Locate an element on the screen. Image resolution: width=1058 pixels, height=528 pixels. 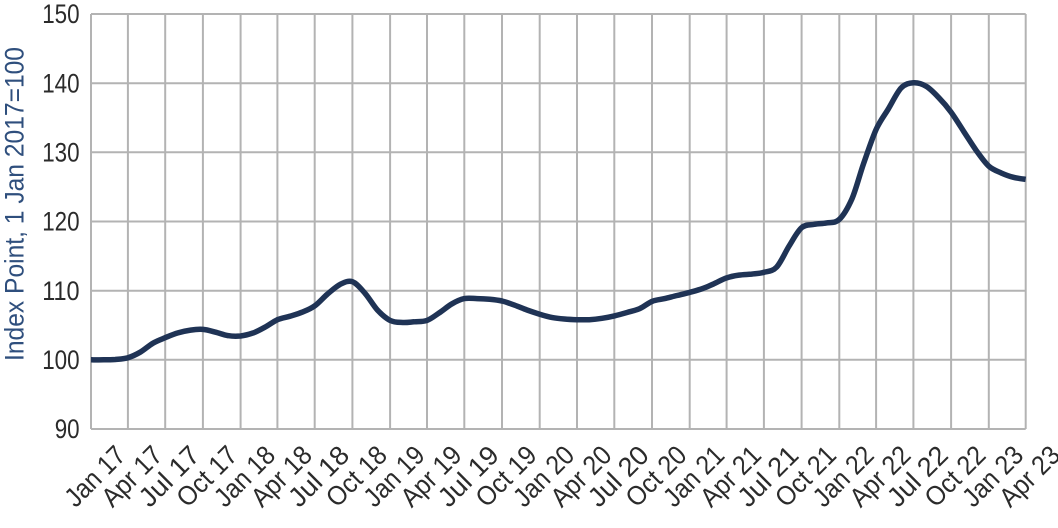
svg-text: 150 is located at coordinates (60, 14).